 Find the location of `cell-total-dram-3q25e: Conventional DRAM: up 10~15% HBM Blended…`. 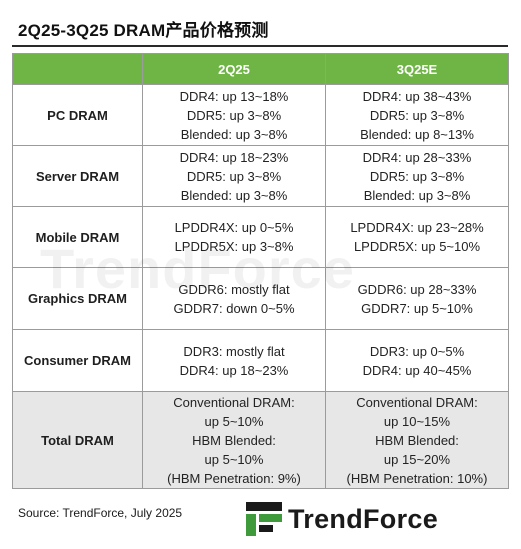

cell-total-dram-3q25e: Conventional DRAM: up 10~15% HBM Blended… is located at coordinates (417, 440).